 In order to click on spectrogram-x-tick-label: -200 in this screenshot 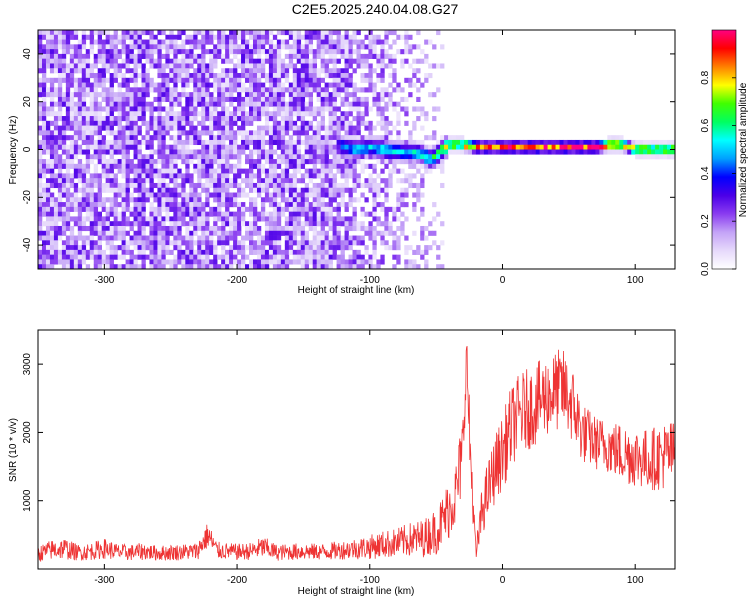, I will do `click(237, 280)`.